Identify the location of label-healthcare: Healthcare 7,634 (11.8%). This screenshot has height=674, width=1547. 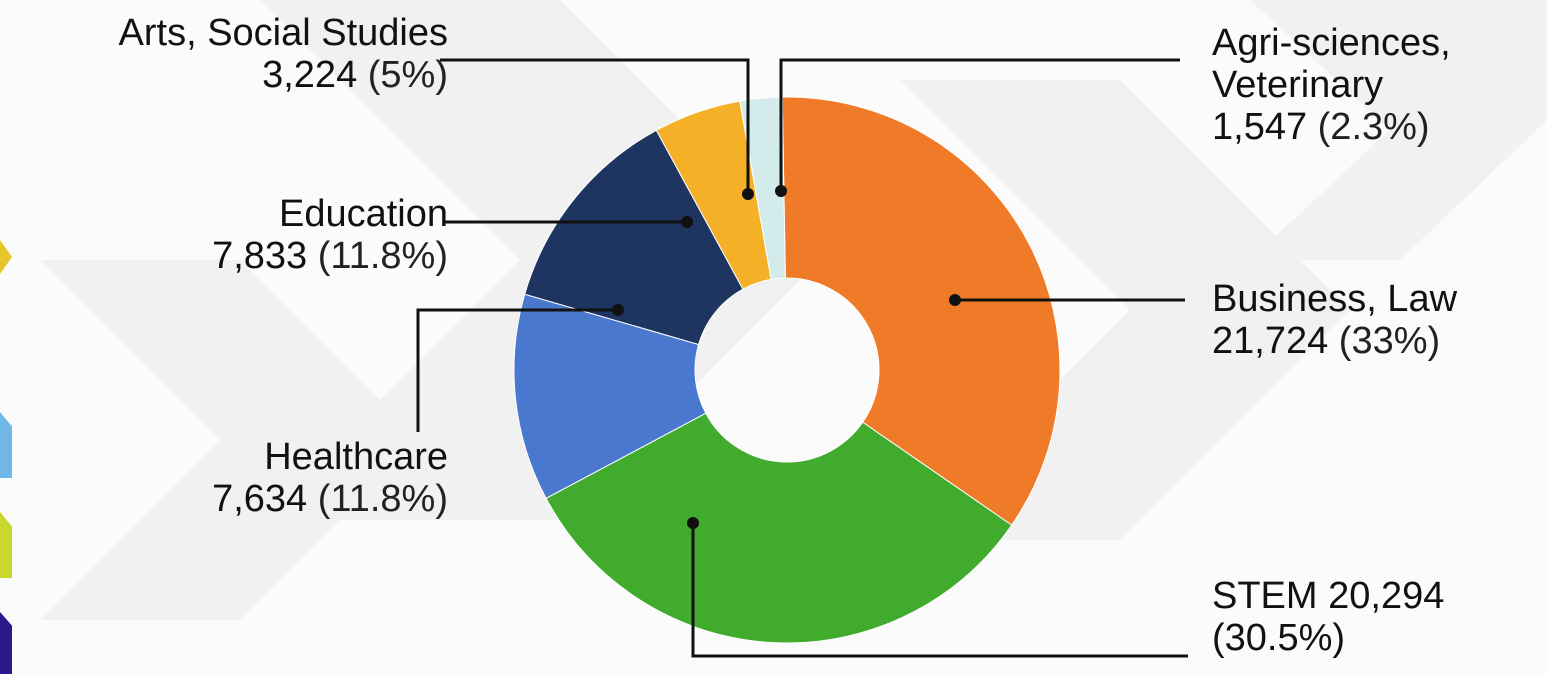
(330, 478).